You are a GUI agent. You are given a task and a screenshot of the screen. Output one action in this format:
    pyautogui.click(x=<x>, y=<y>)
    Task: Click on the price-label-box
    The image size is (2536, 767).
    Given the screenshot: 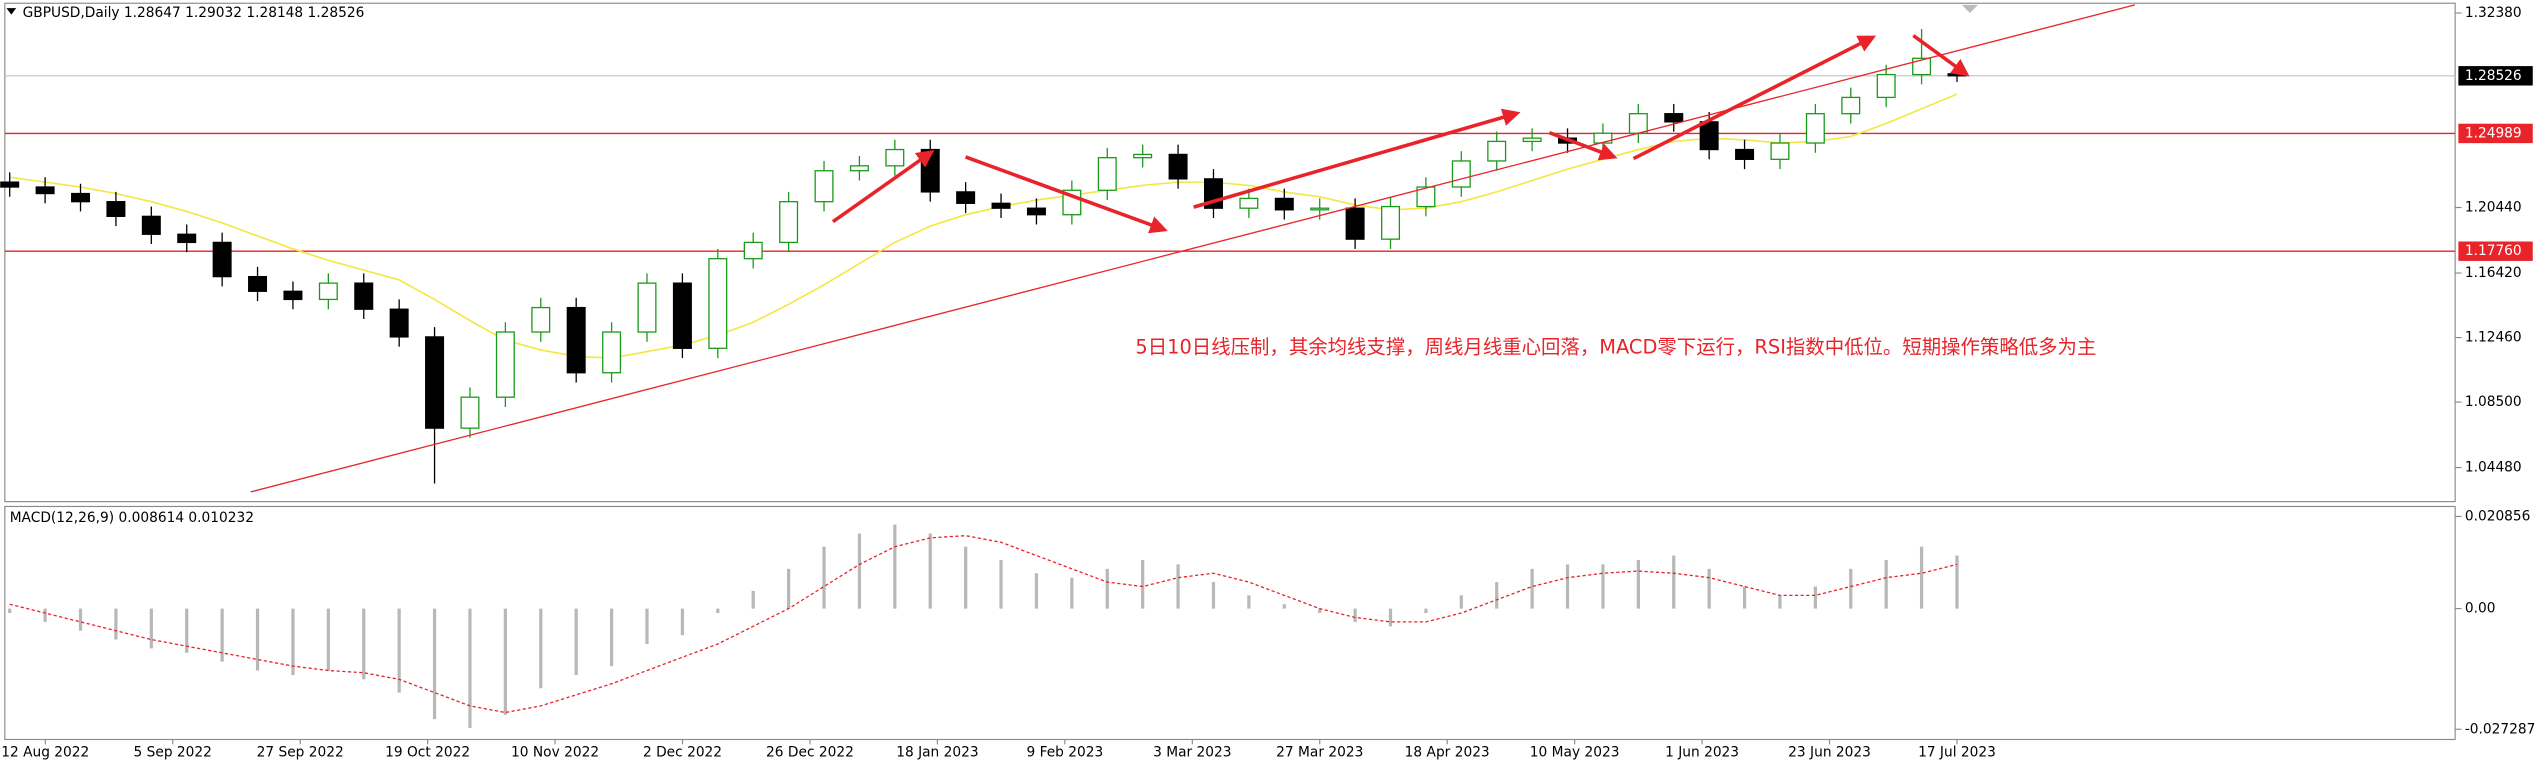 What is the action you would take?
    pyautogui.click(x=2495, y=76)
    